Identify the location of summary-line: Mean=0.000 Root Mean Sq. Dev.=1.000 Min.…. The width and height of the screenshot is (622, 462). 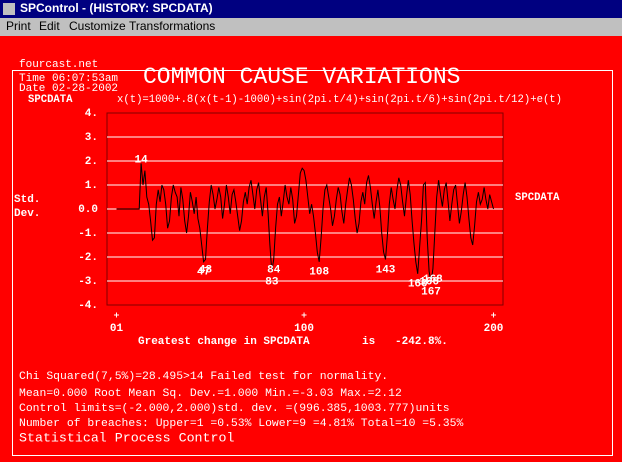
(210, 394).